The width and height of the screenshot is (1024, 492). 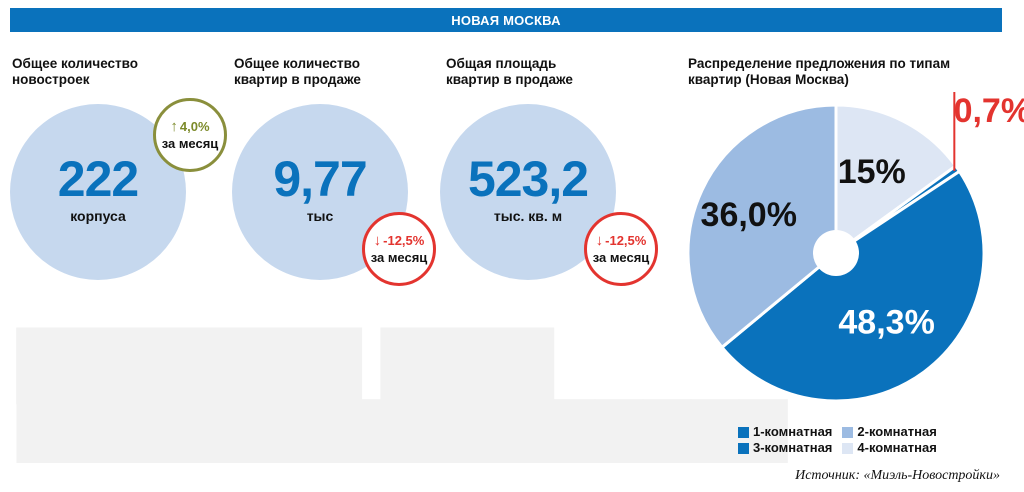 I want to click on legend-label: 1-комнатная, so click(x=793, y=431).